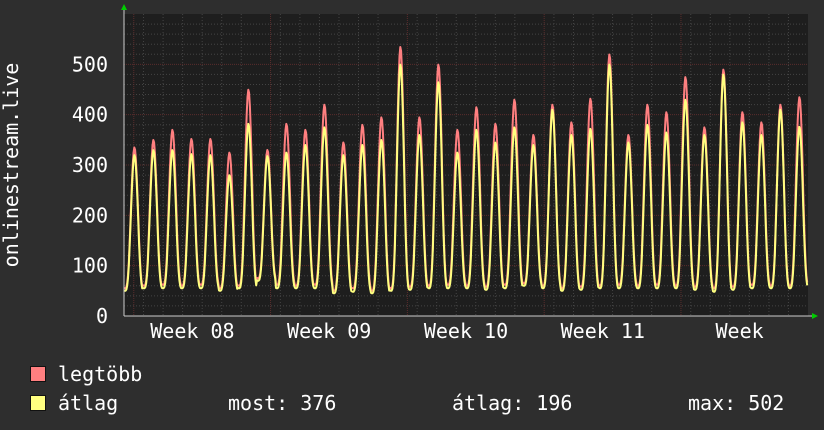  What do you see at coordinates (603, 331) in the screenshot?
I see `x-tick-label: Week 11` at bounding box center [603, 331].